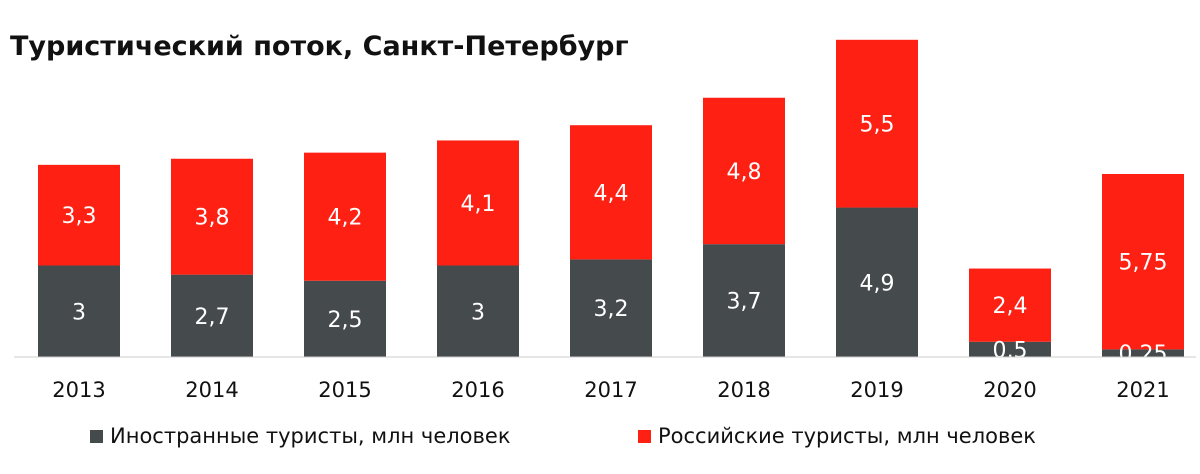 This screenshot has width=1200, height=474. What do you see at coordinates (876, 390) in the screenshot?
I see `x-tick-2019: 2019` at bounding box center [876, 390].